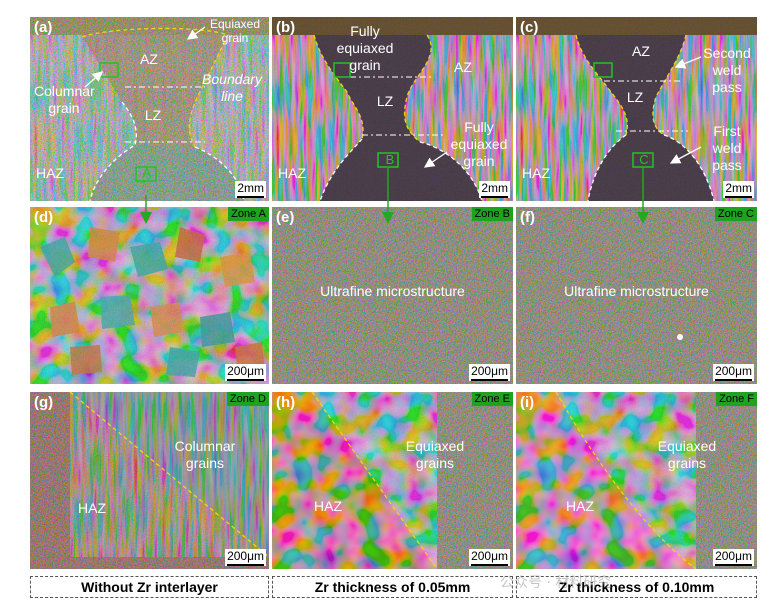 The width and height of the screenshot is (778, 612). I want to click on lz-label-b: LZ, so click(385, 101).